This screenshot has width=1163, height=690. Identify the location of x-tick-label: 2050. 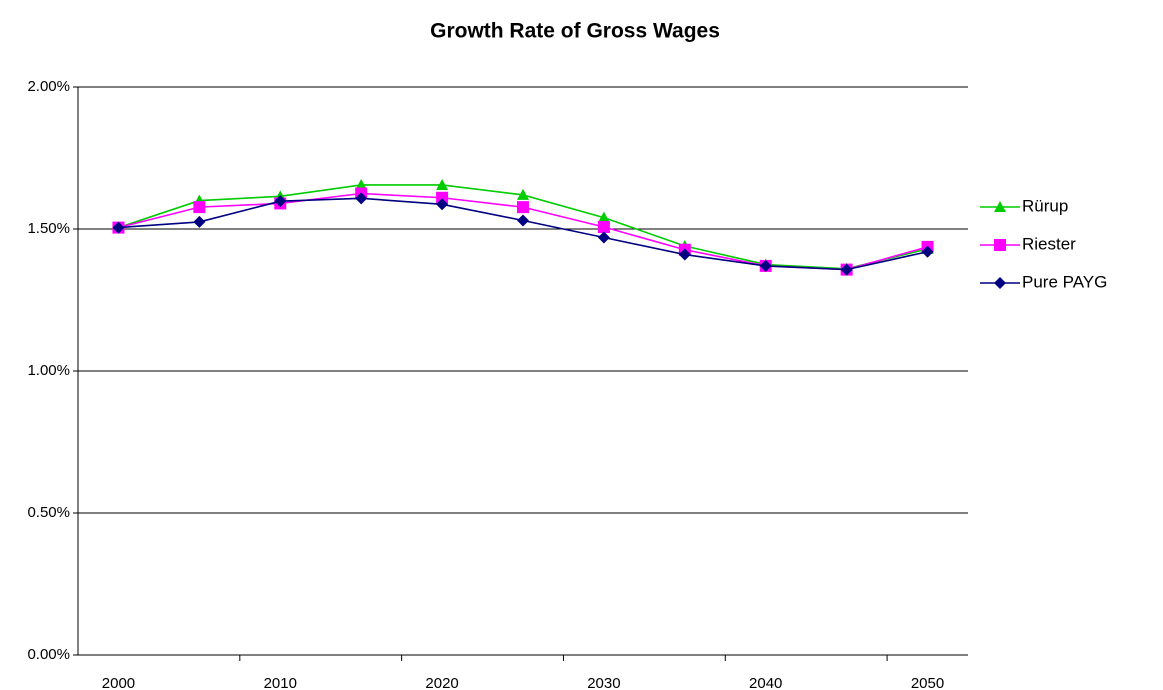
(927, 682).